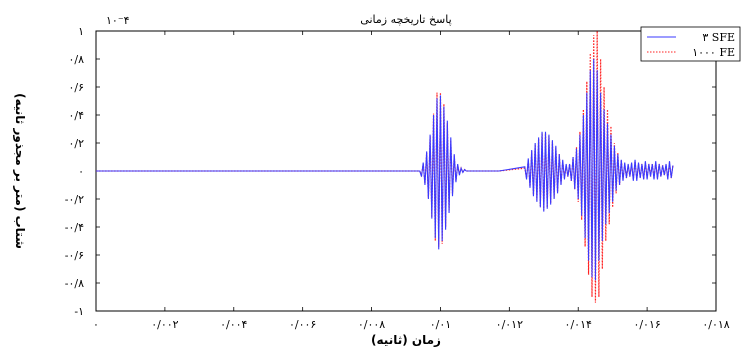 The image size is (742, 349). I want to click on y-tick-label: ۰/۸, so click(76, 59).